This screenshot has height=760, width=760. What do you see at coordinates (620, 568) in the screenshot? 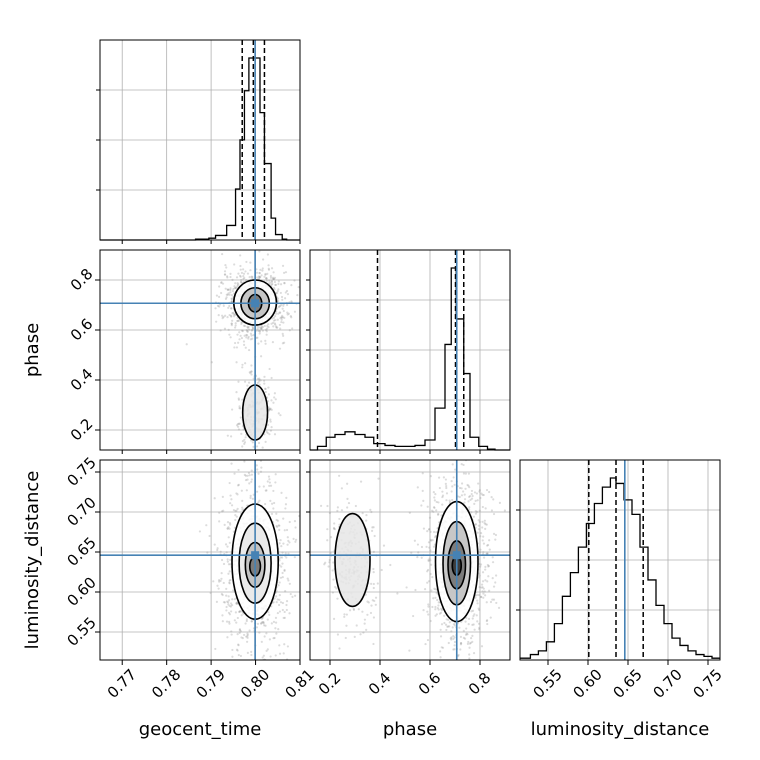
I see `histogram-luminosity-distance` at bounding box center [620, 568].